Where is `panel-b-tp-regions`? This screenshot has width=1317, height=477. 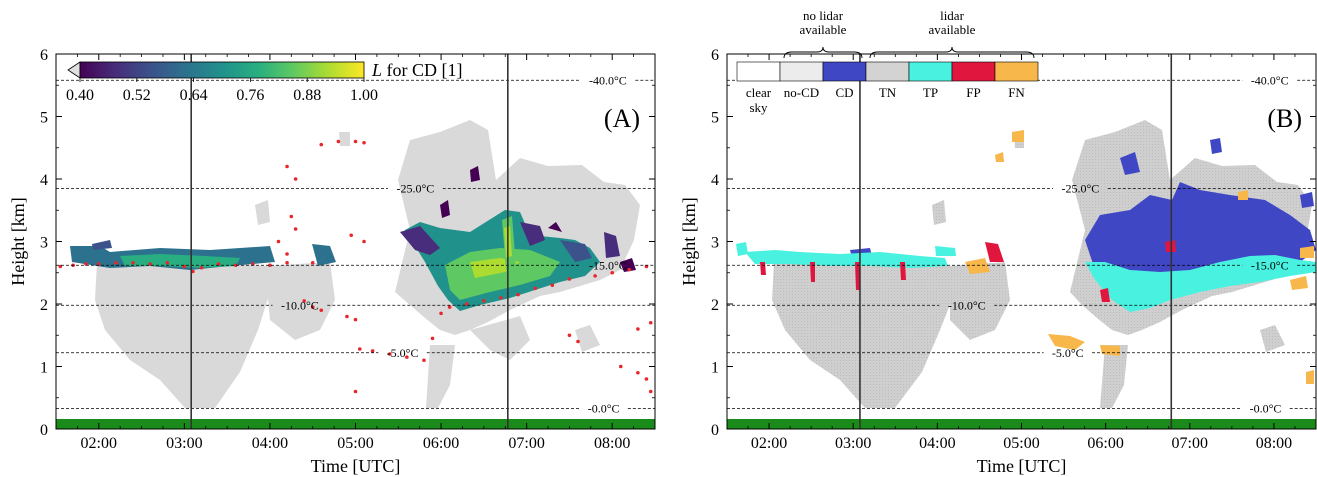 panel-b-tp-regions is located at coordinates (1026, 277).